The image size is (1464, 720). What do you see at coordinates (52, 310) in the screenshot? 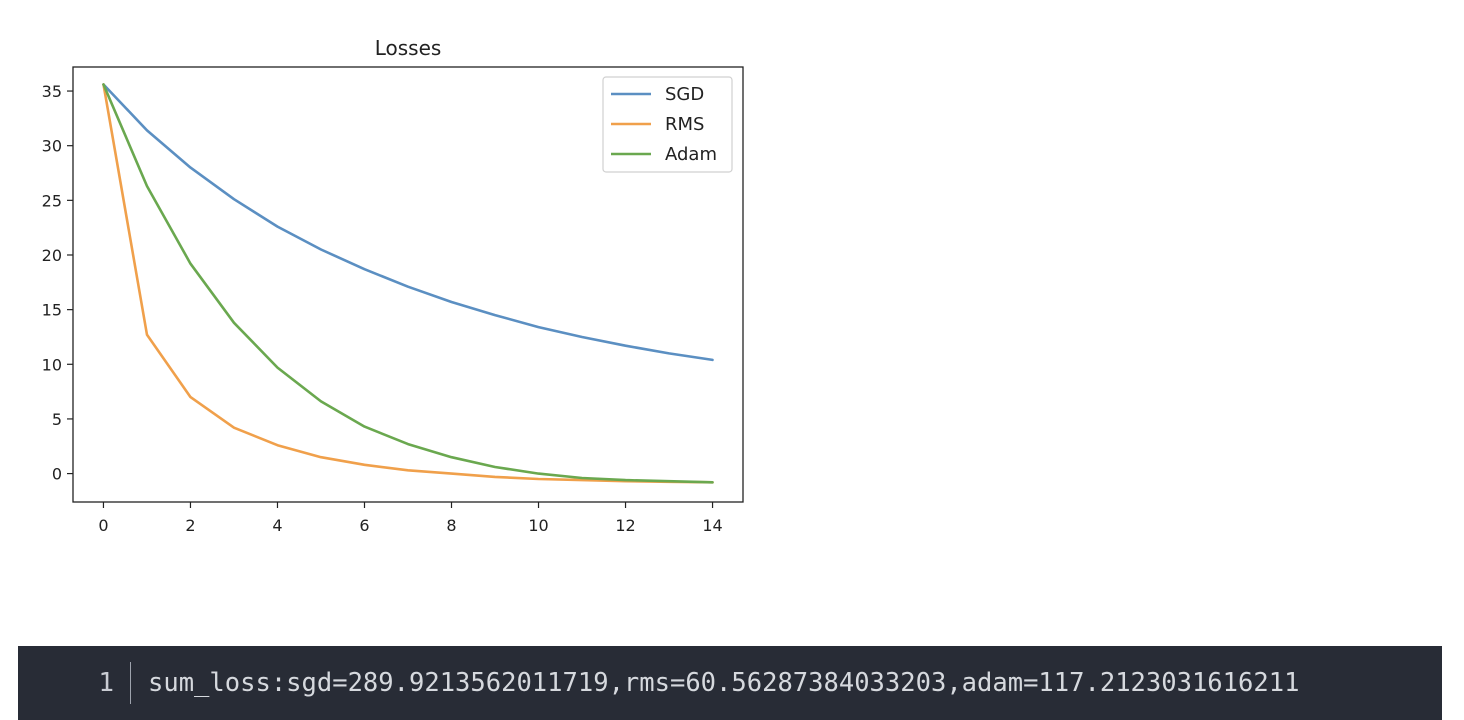
I see `y-tick-label: 15` at bounding box center [52, 310].